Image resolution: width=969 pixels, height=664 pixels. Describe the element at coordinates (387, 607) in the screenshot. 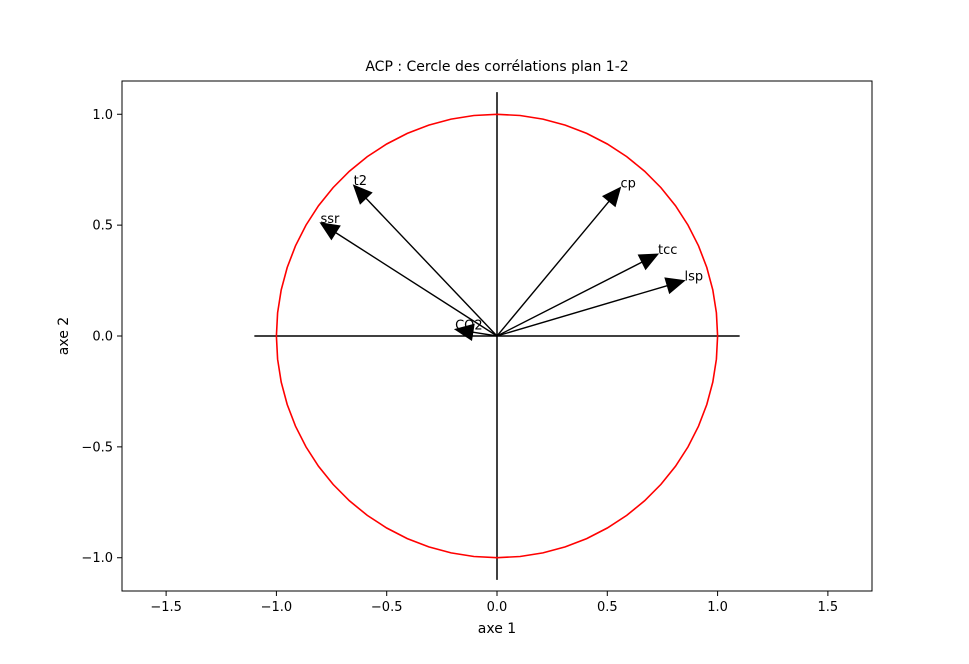

I see `x-tick-label: −0.5` at that location.